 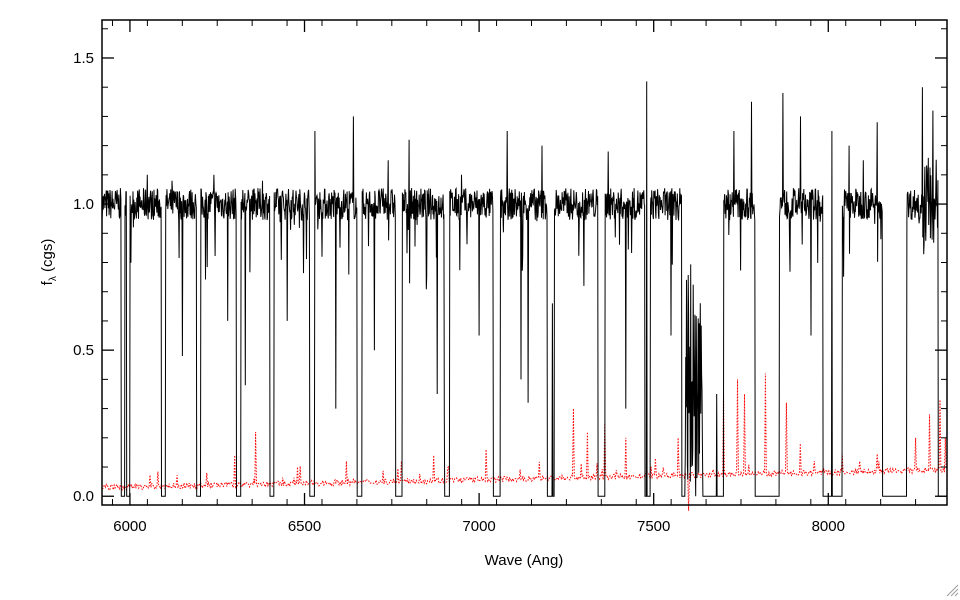 I want to click on x-tick-label: 7000, so click(x=478, y=526).